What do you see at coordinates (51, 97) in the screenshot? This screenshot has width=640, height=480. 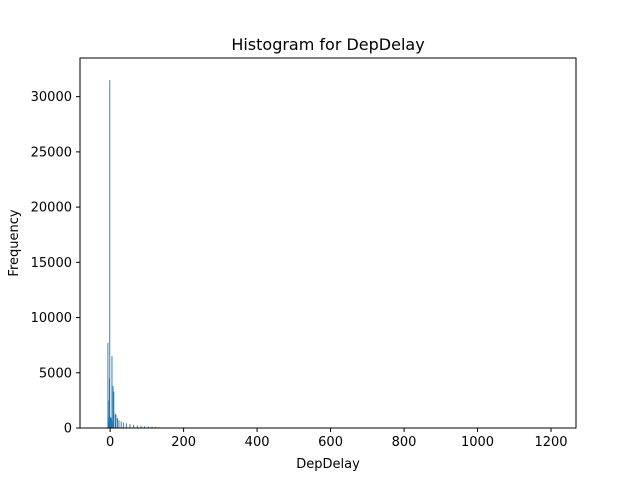 I see `y-tick-label: 30000` at bounding box center [51, 97].